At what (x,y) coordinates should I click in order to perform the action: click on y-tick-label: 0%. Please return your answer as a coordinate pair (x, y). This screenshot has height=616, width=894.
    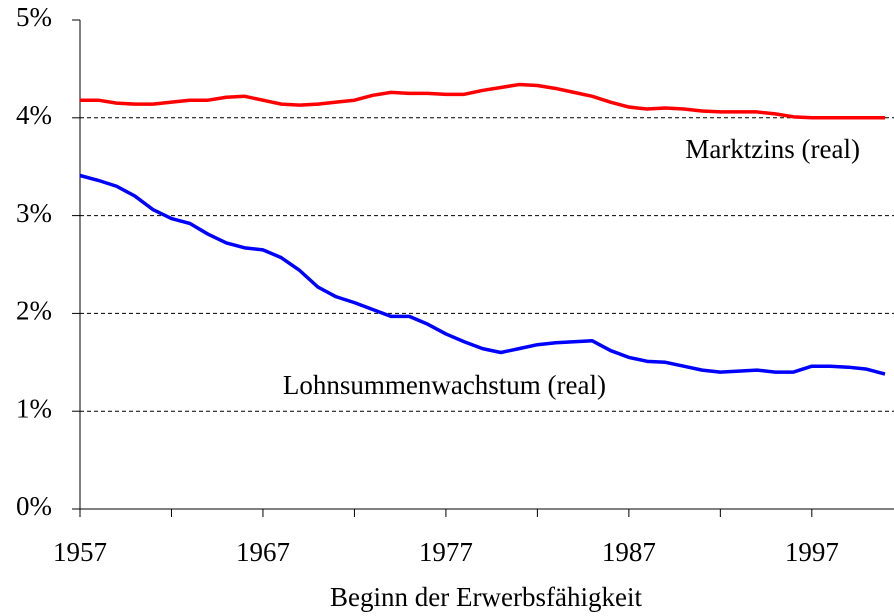
    Looking at the image, I should click on (34, 506).